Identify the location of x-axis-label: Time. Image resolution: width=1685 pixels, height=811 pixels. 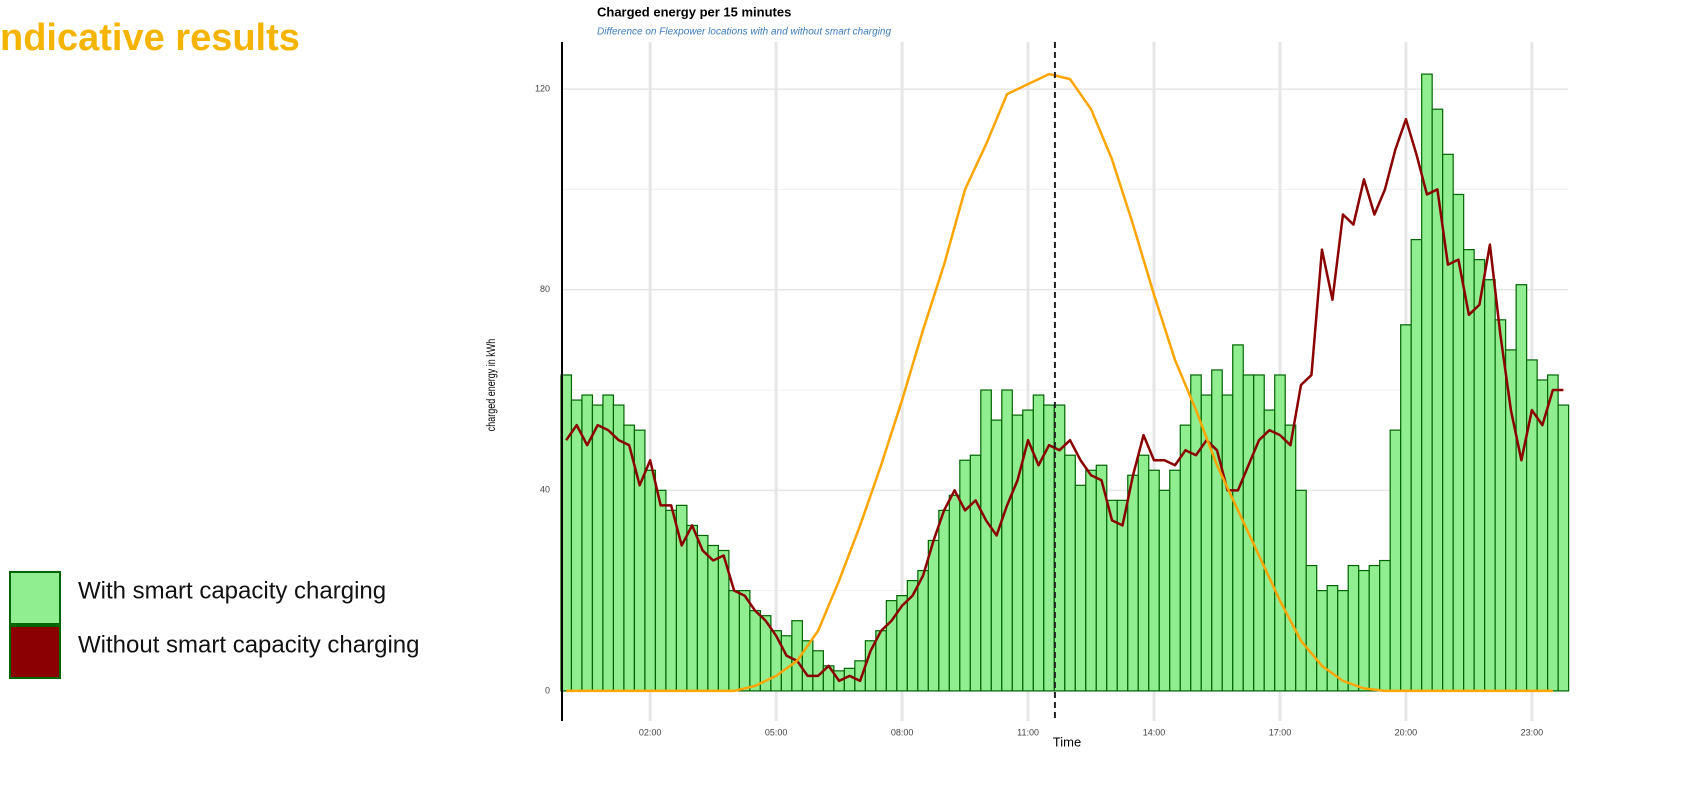
(1067, 741).